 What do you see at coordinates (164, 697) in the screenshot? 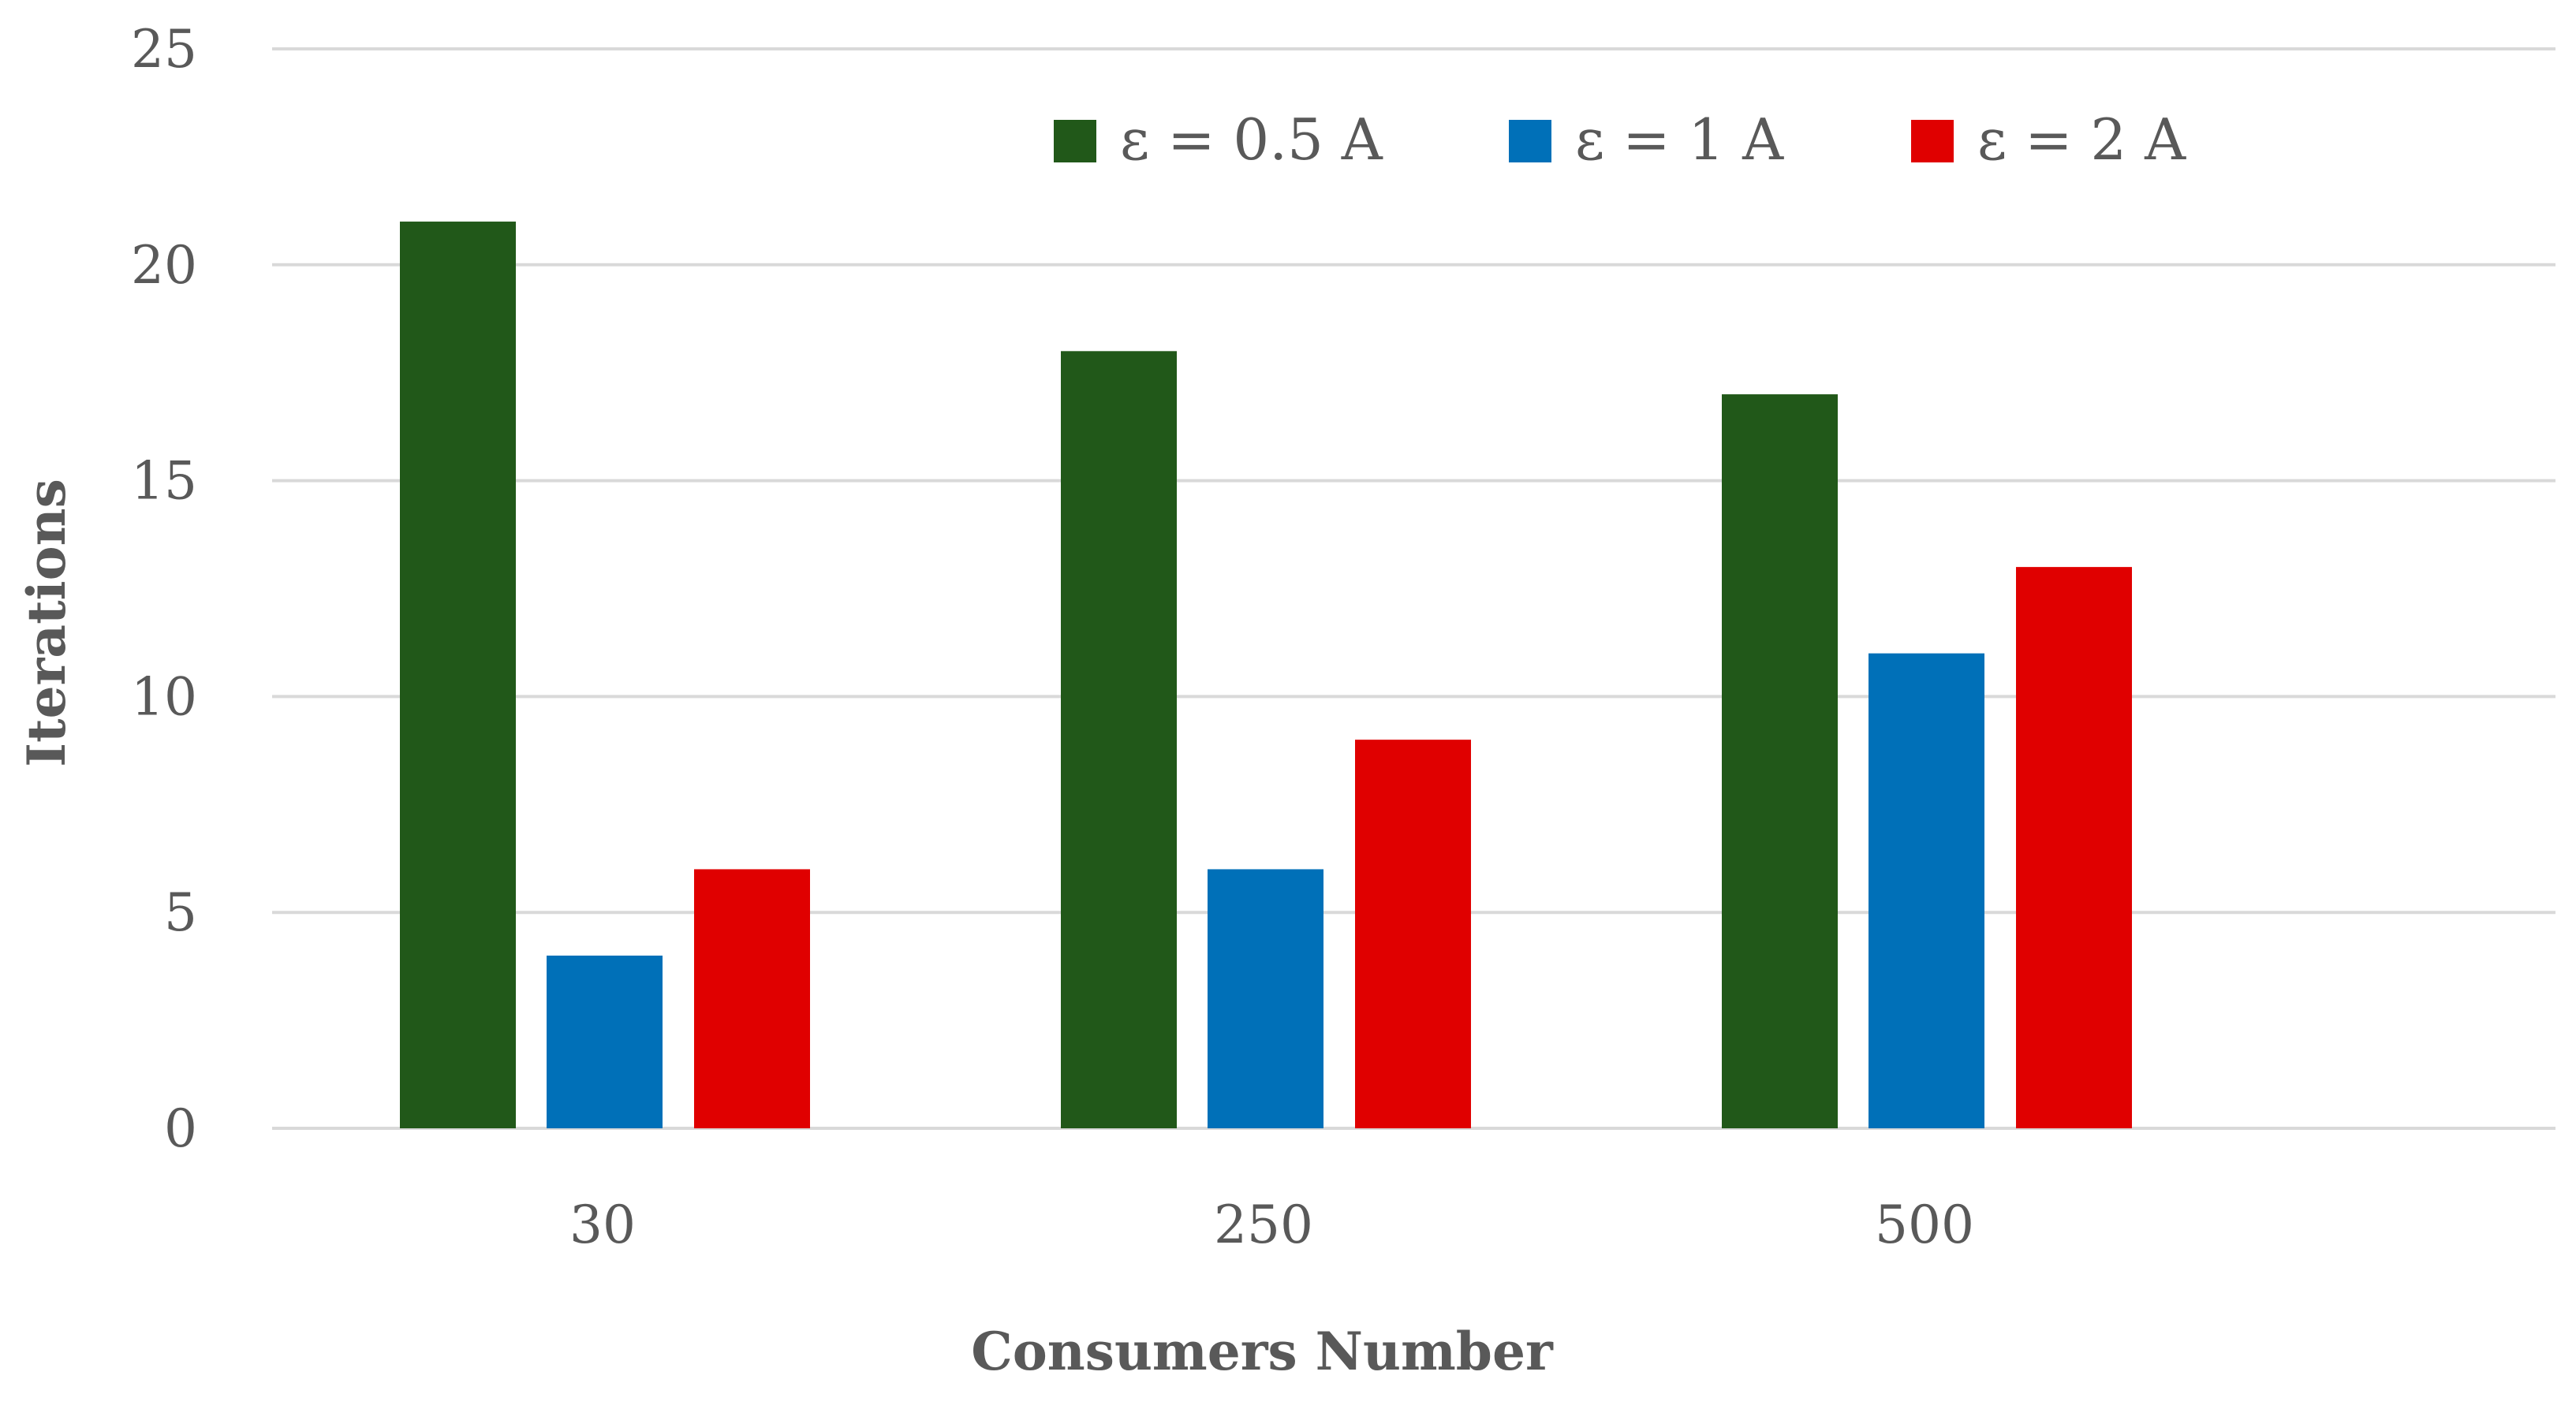
I see `y-tick-label: 10` at bounding box center [164, 697].